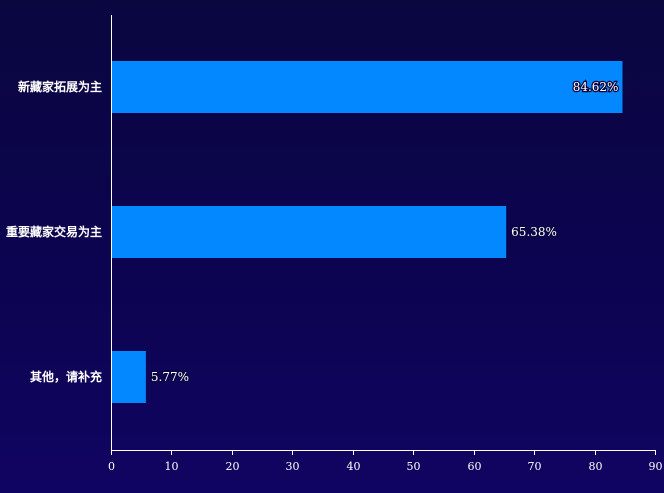  Describe the element at coordinates (596, 466) in the screenshot. I see `x-tick-label-80: 80` at that location.